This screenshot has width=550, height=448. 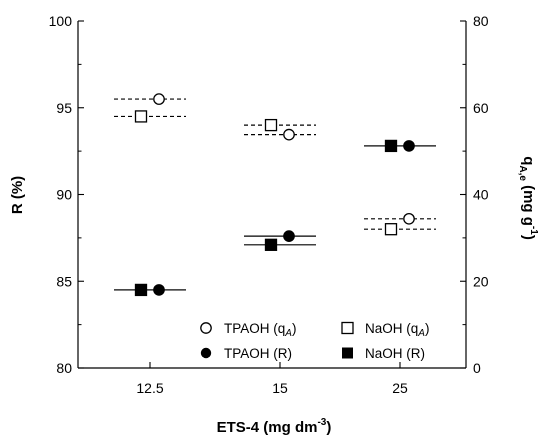 What do you see at coordinates (347, 328) in the screenshot?
I see `legend-marker-naoh-qa` at bounding box center [347, 328].